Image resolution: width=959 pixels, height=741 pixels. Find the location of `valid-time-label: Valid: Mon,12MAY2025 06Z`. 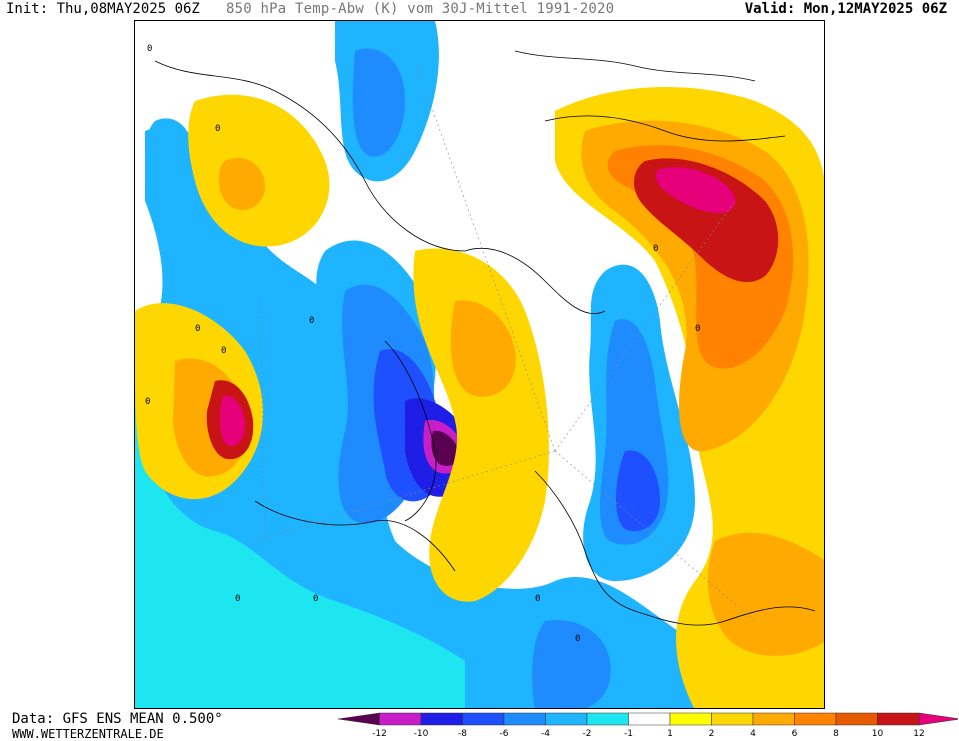

valid-time-label: Valid: Mon,12MAY2025 06Z is located at coordinates (845, 9).